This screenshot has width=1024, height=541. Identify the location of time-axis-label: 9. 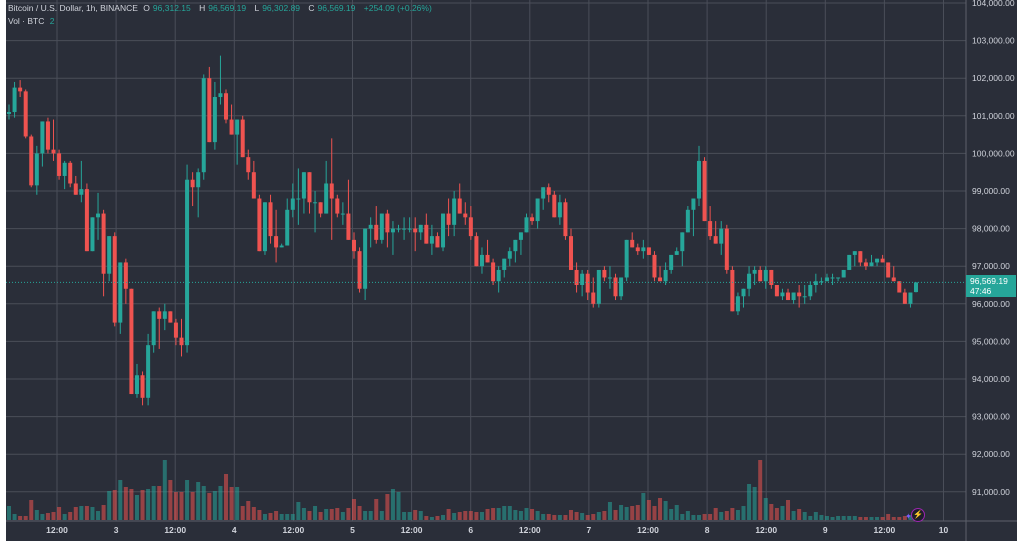
(825, 530).